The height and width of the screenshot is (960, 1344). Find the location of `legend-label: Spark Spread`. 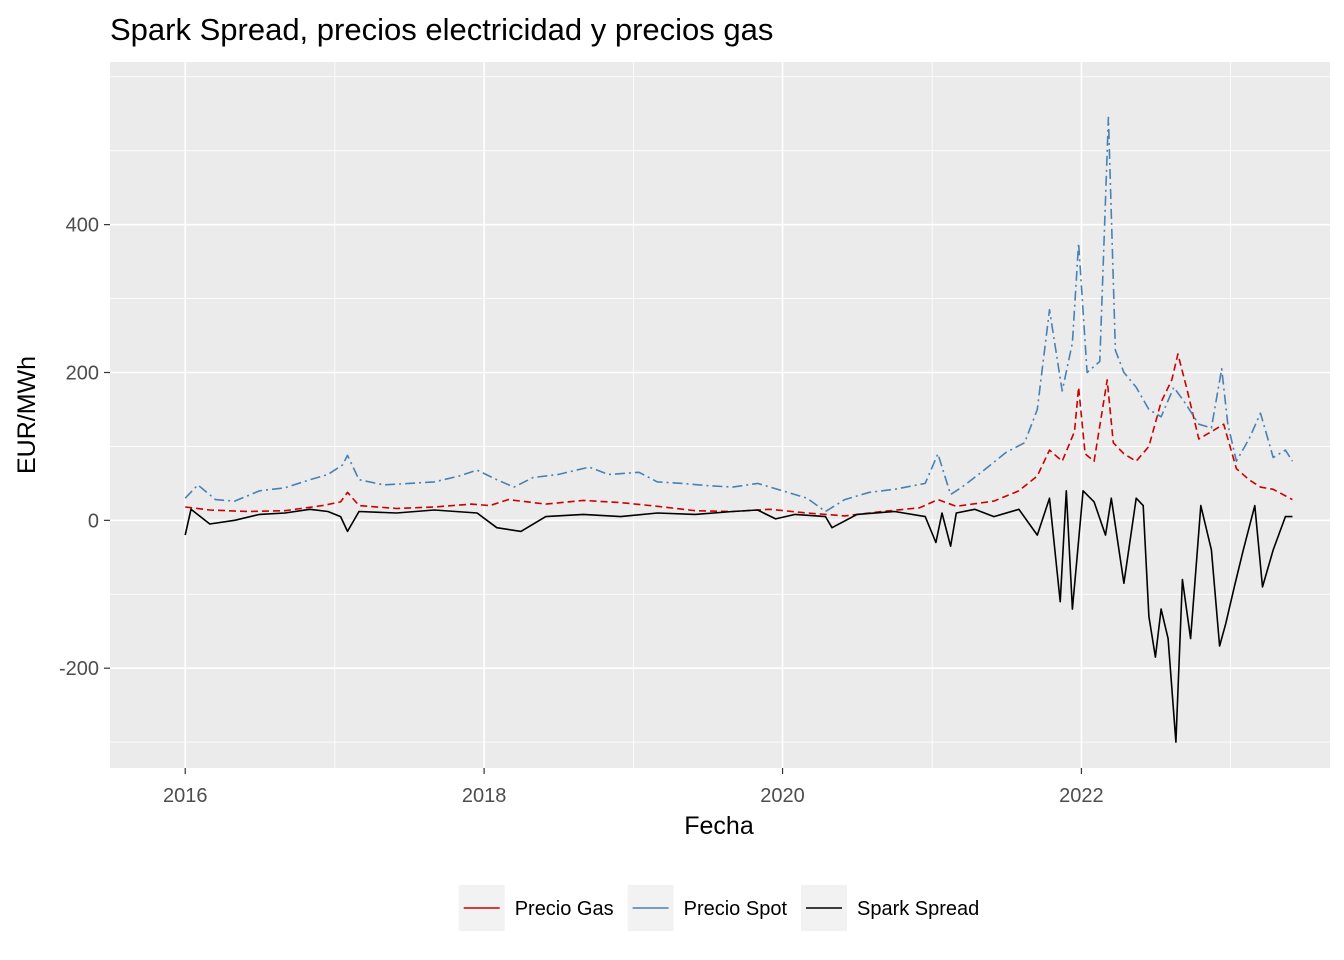

legend-label: Spark Spread is located at coordinates (918, 909).